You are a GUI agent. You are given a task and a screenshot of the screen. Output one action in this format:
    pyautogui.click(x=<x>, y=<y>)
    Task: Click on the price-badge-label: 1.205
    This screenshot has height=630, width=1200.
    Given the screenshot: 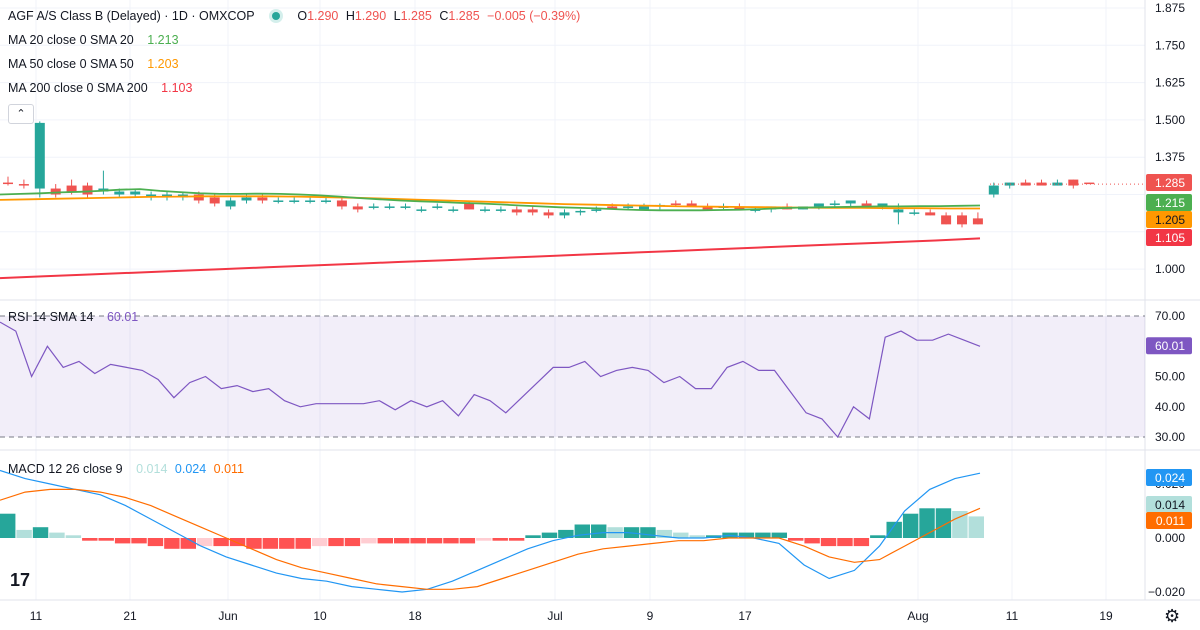 What is the action you would take?
    pyautogui.click(x=1170, y=220)
    